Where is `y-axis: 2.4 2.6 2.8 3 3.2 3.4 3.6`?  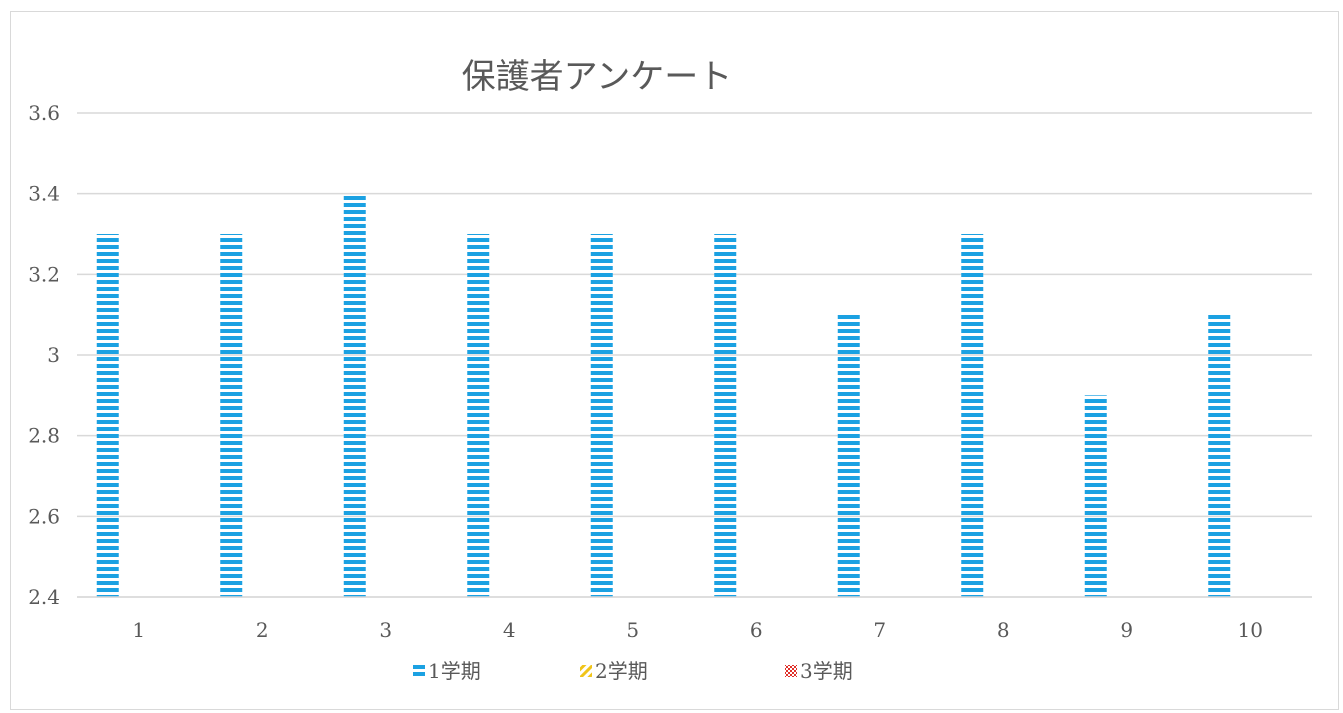
y-axis: 2.4 2.6 2.8 3 3.2 3.4 3.6 is located at coordinates (44, 355).